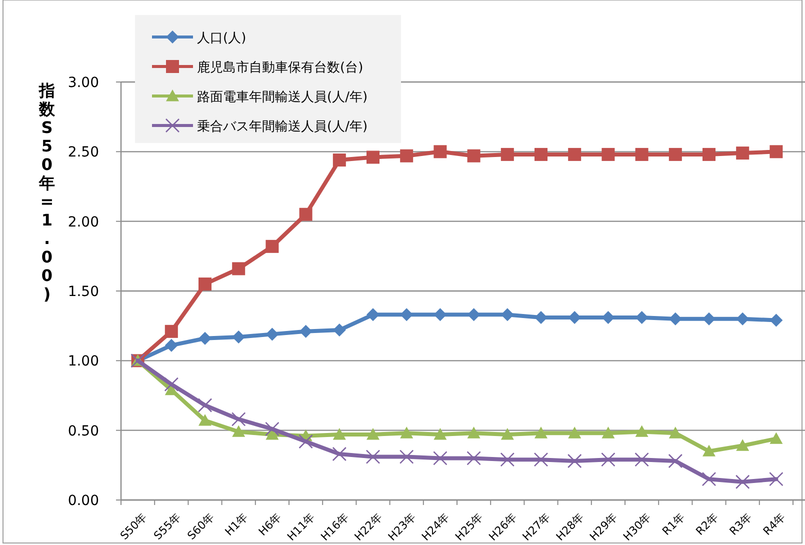 The height and width of the screenshot is (545, 805). What do you see at coordinates (200, 526) in the screenshot?
I see `x-tick-label: S60年` at bounding box center [200, 526].